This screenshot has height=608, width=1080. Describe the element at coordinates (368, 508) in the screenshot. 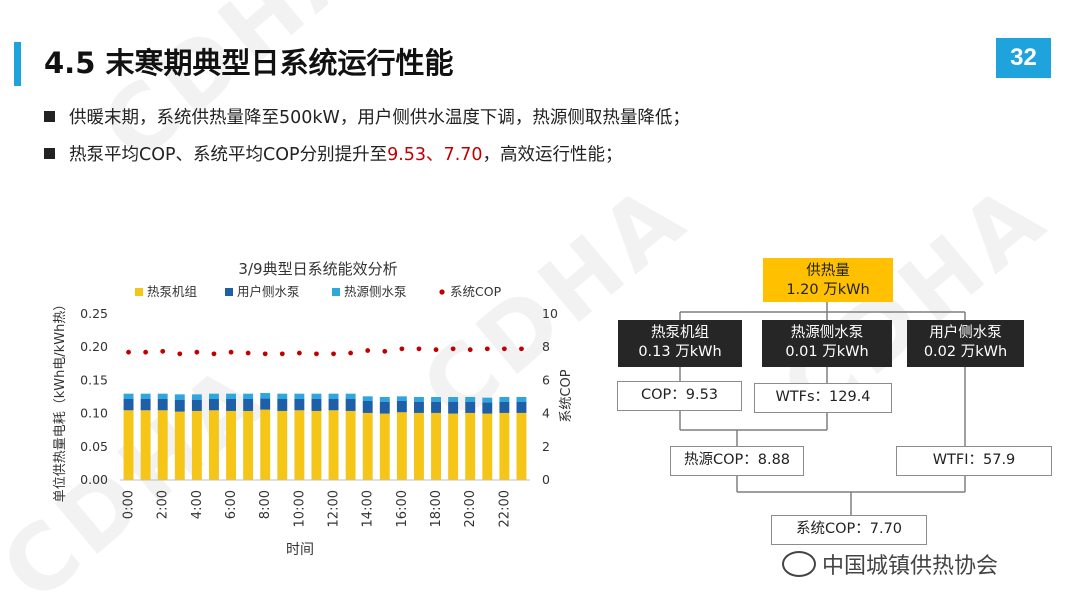

I see `x-tick-label: 14:00` at that location.